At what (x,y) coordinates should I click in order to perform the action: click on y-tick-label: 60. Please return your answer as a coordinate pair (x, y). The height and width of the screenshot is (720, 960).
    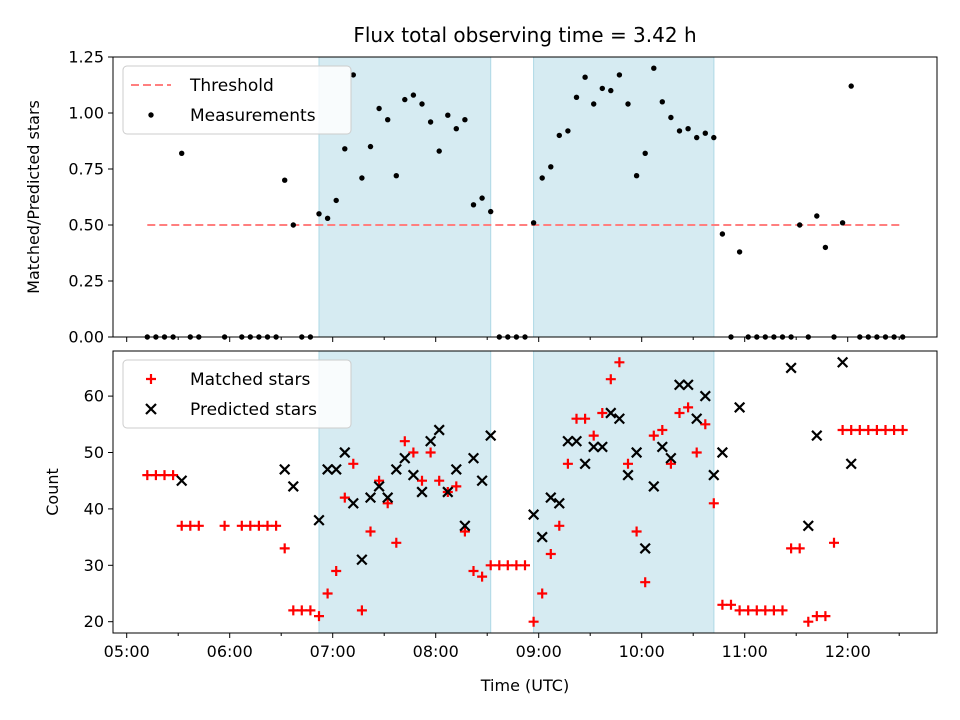
    Looking at the image, I should click on (94, 396).